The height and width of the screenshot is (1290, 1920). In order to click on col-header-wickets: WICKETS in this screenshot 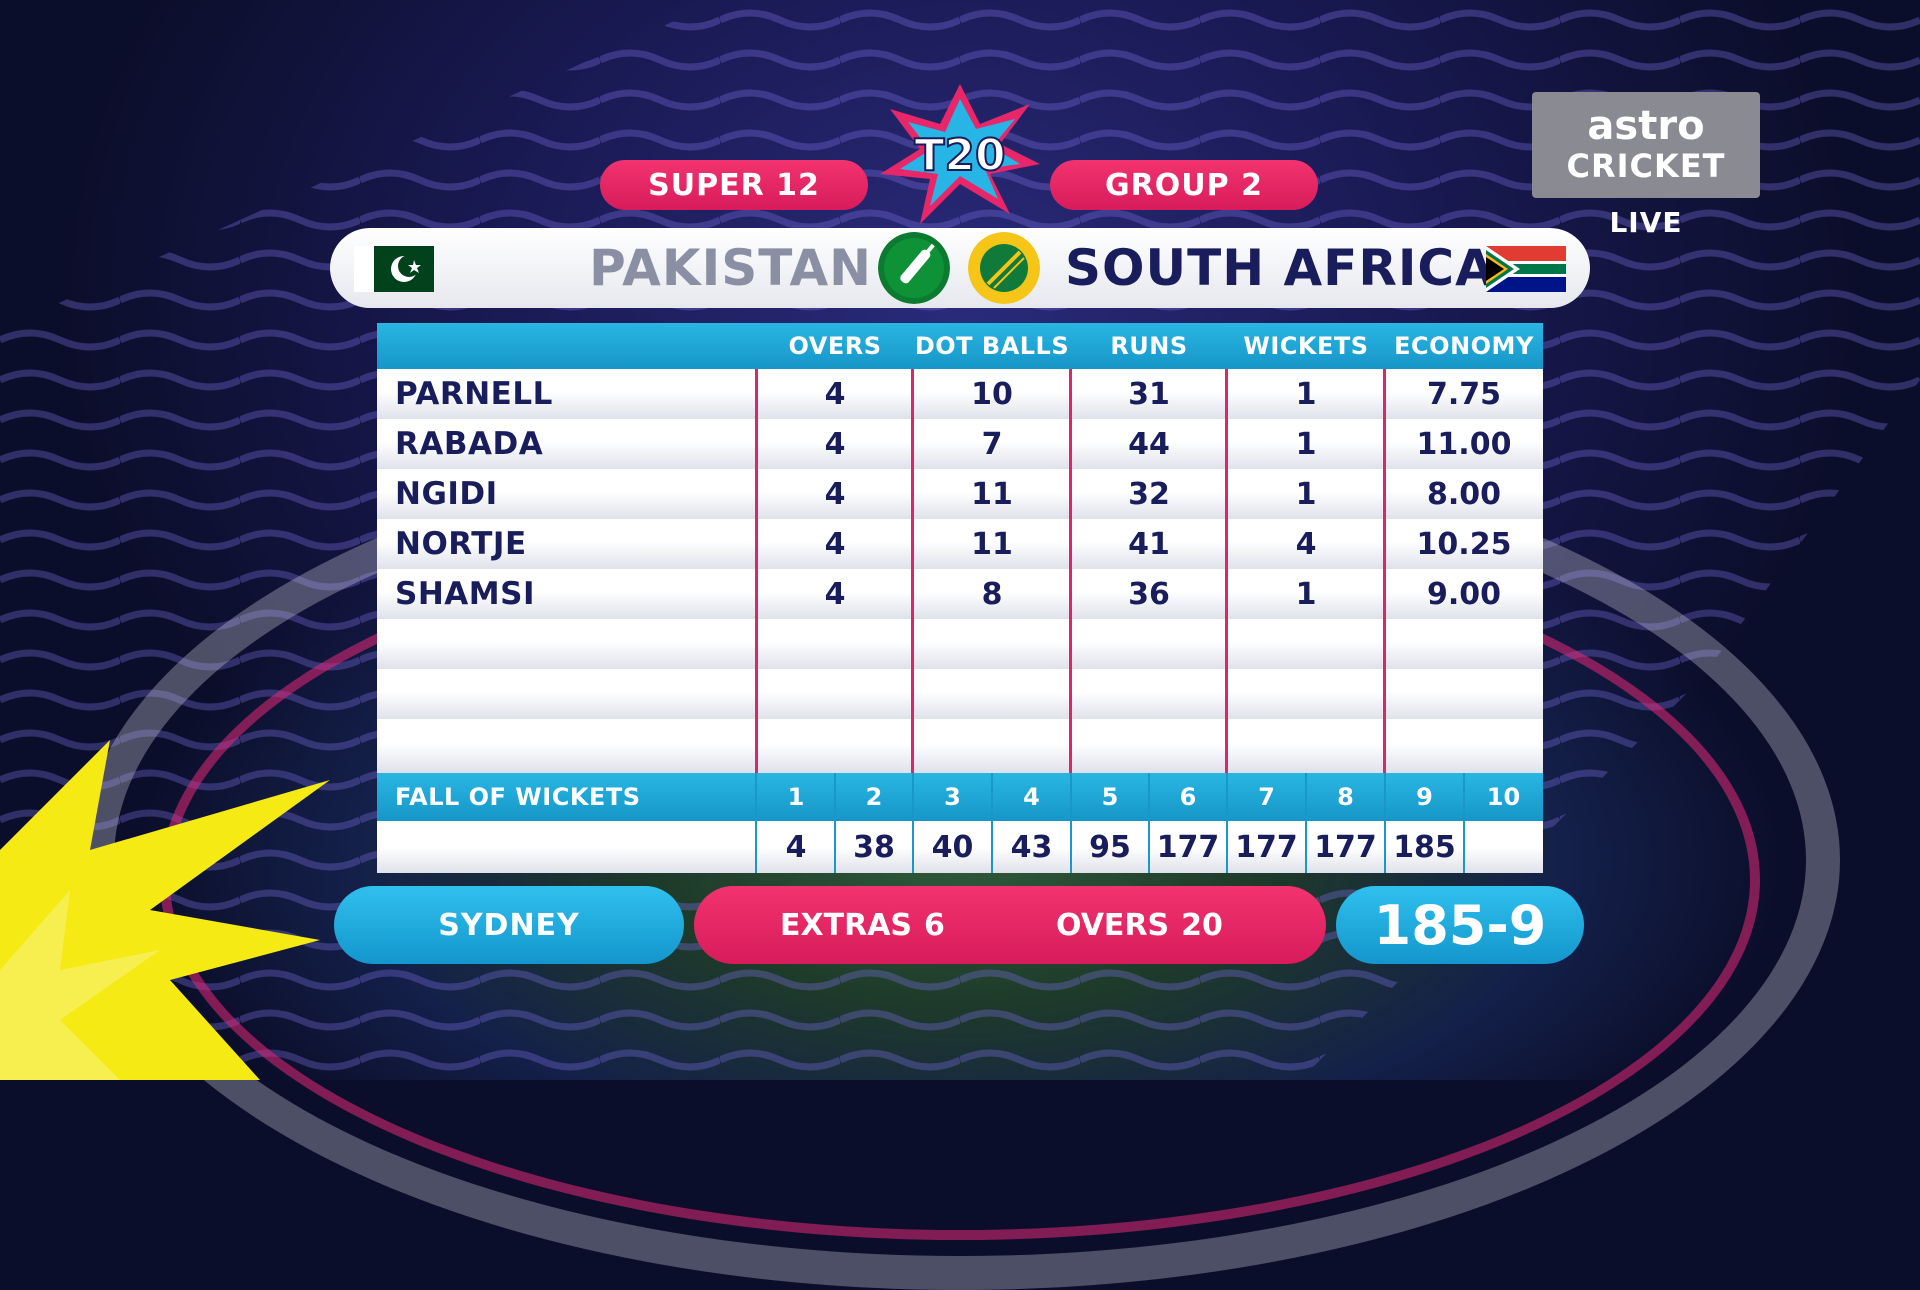, I will do `click(1306, 346)`.